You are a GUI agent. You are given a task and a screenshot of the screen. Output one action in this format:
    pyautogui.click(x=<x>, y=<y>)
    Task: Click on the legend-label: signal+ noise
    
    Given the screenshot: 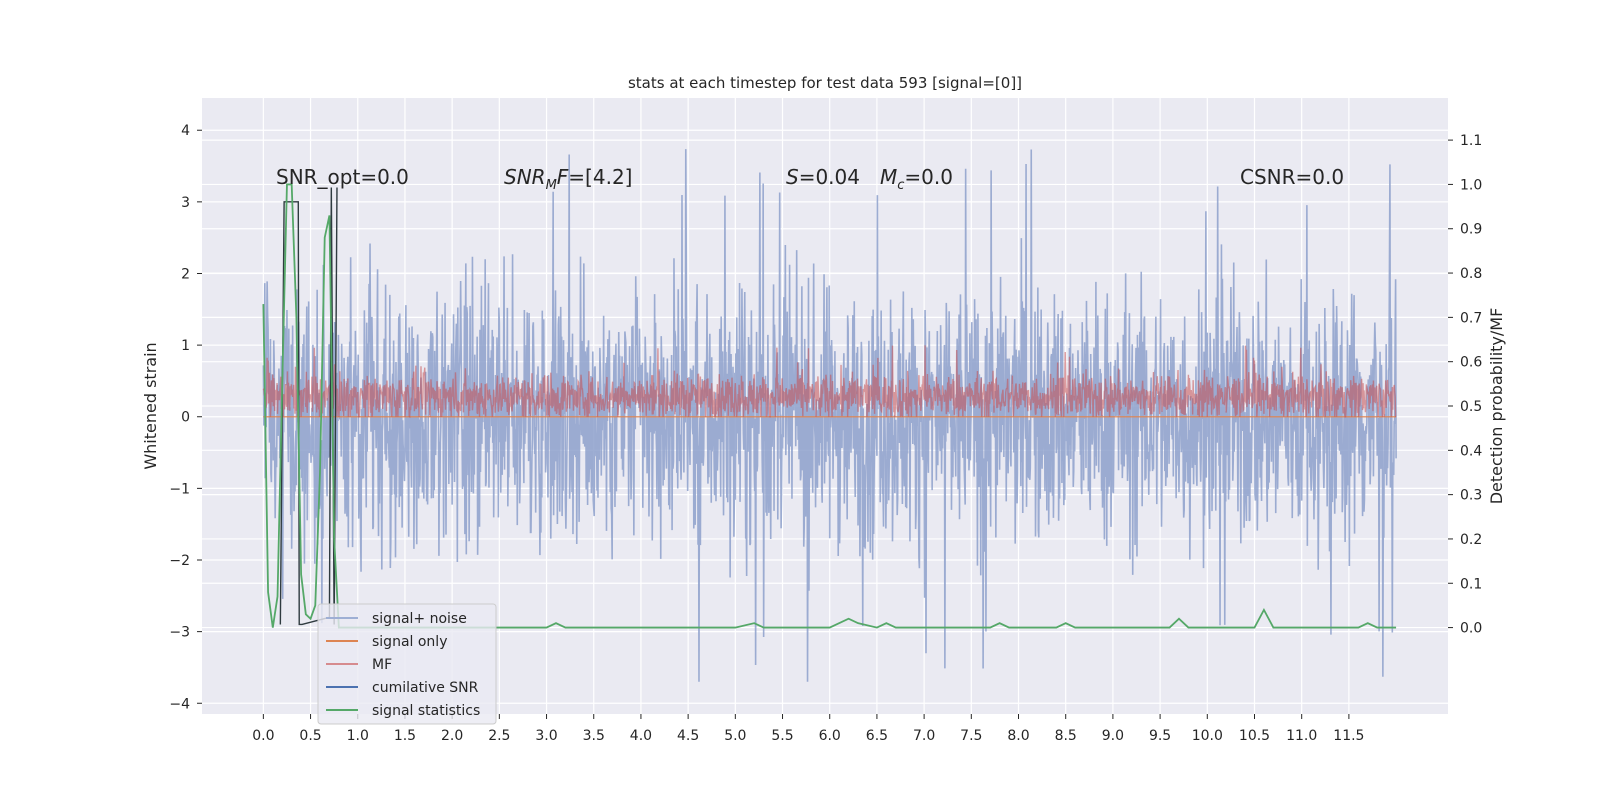 What is the action you would take?
    pyautogui.click(x=419, y=619)
    